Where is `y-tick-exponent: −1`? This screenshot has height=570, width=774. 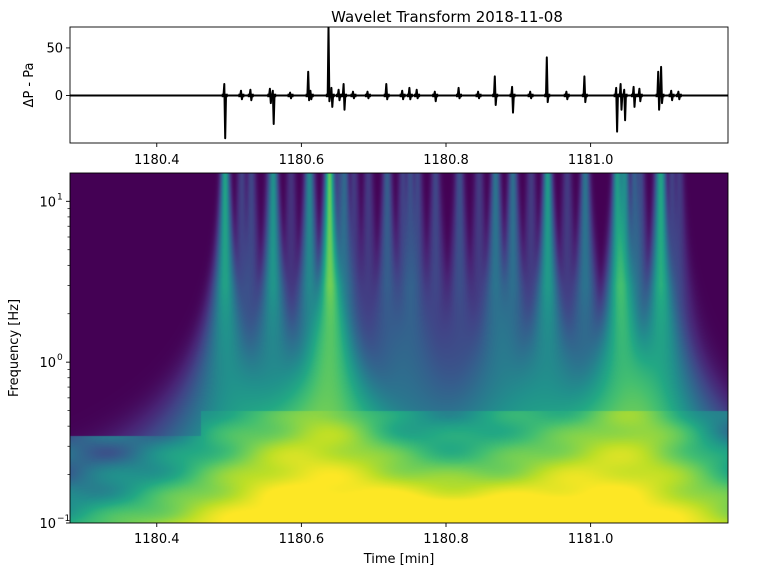
y-tick-exponent: −1 is located at coordinates (63, 519).